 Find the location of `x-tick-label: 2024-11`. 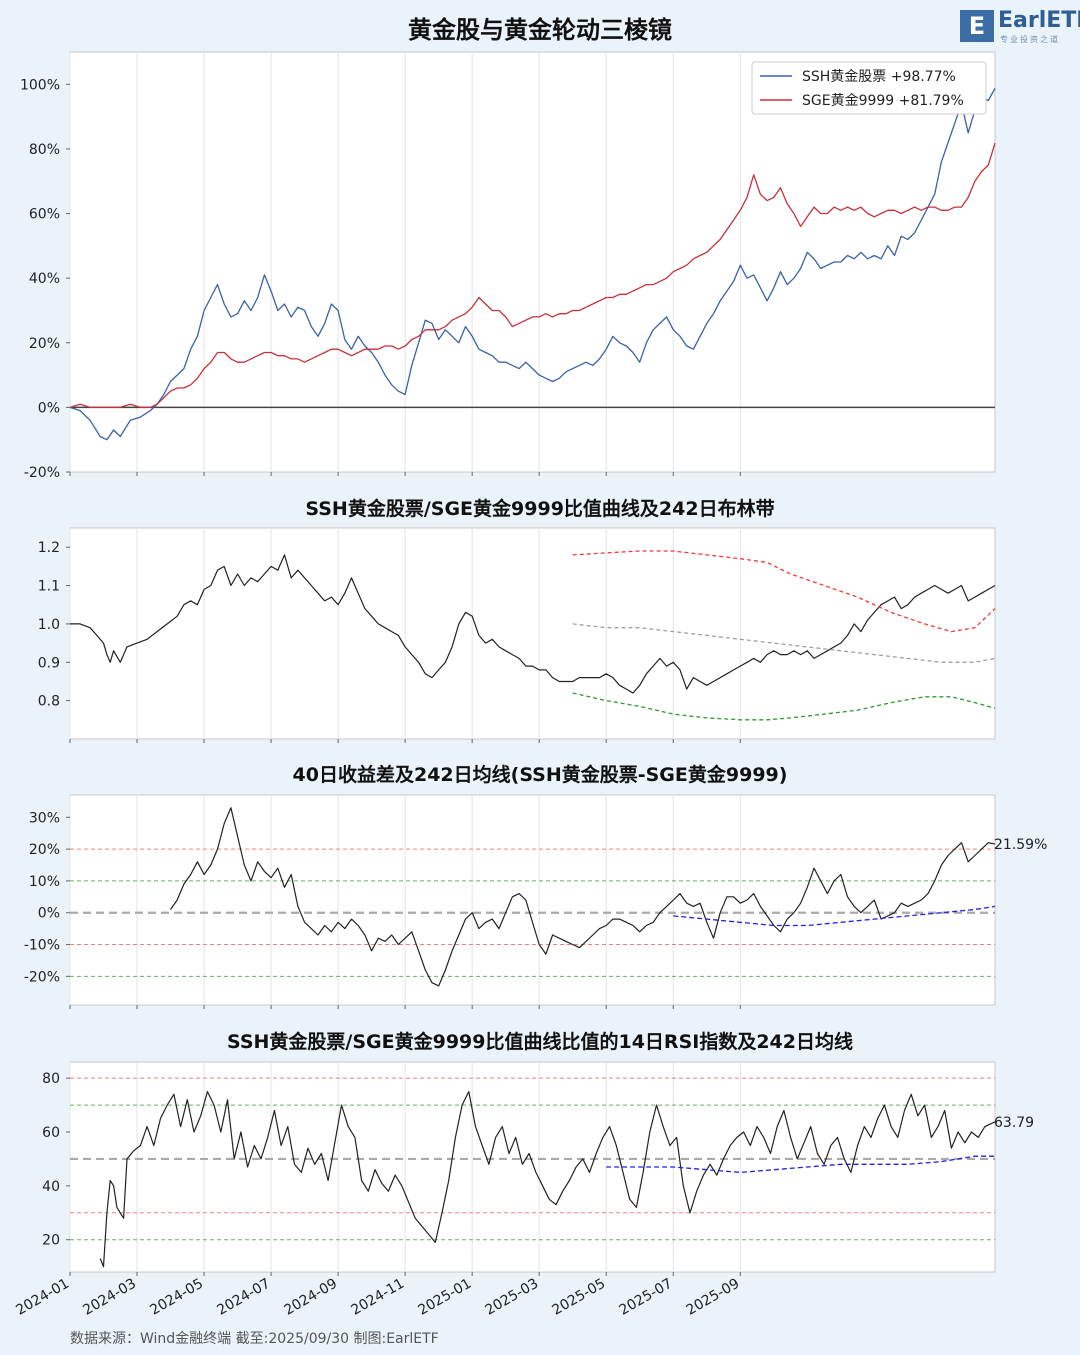

x-tick-label: 2024-11 is located at coordinates (377, 1297).